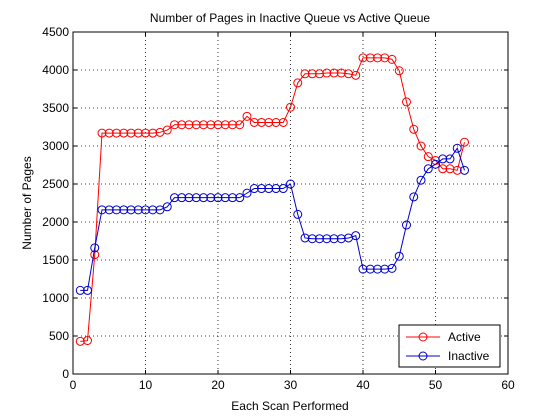 This screenshot has width=560, height=420. Describe the element at coordinates (55, 108) in the screenshot. I see `y-tick-label: 3500` at that location.